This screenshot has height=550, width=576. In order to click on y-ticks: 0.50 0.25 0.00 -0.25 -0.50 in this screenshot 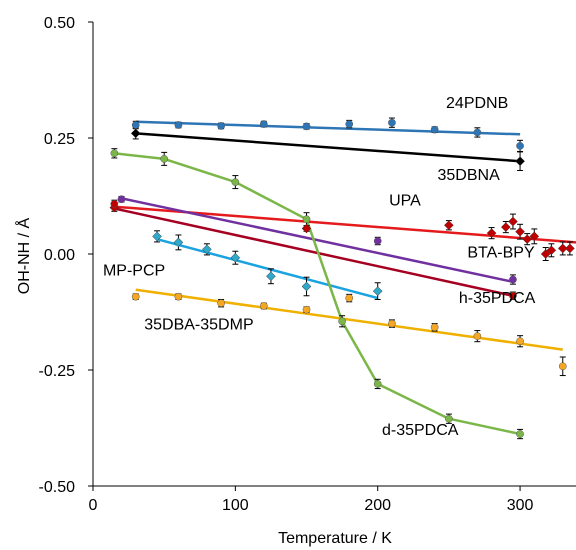, I will do `click(66, 255)`.